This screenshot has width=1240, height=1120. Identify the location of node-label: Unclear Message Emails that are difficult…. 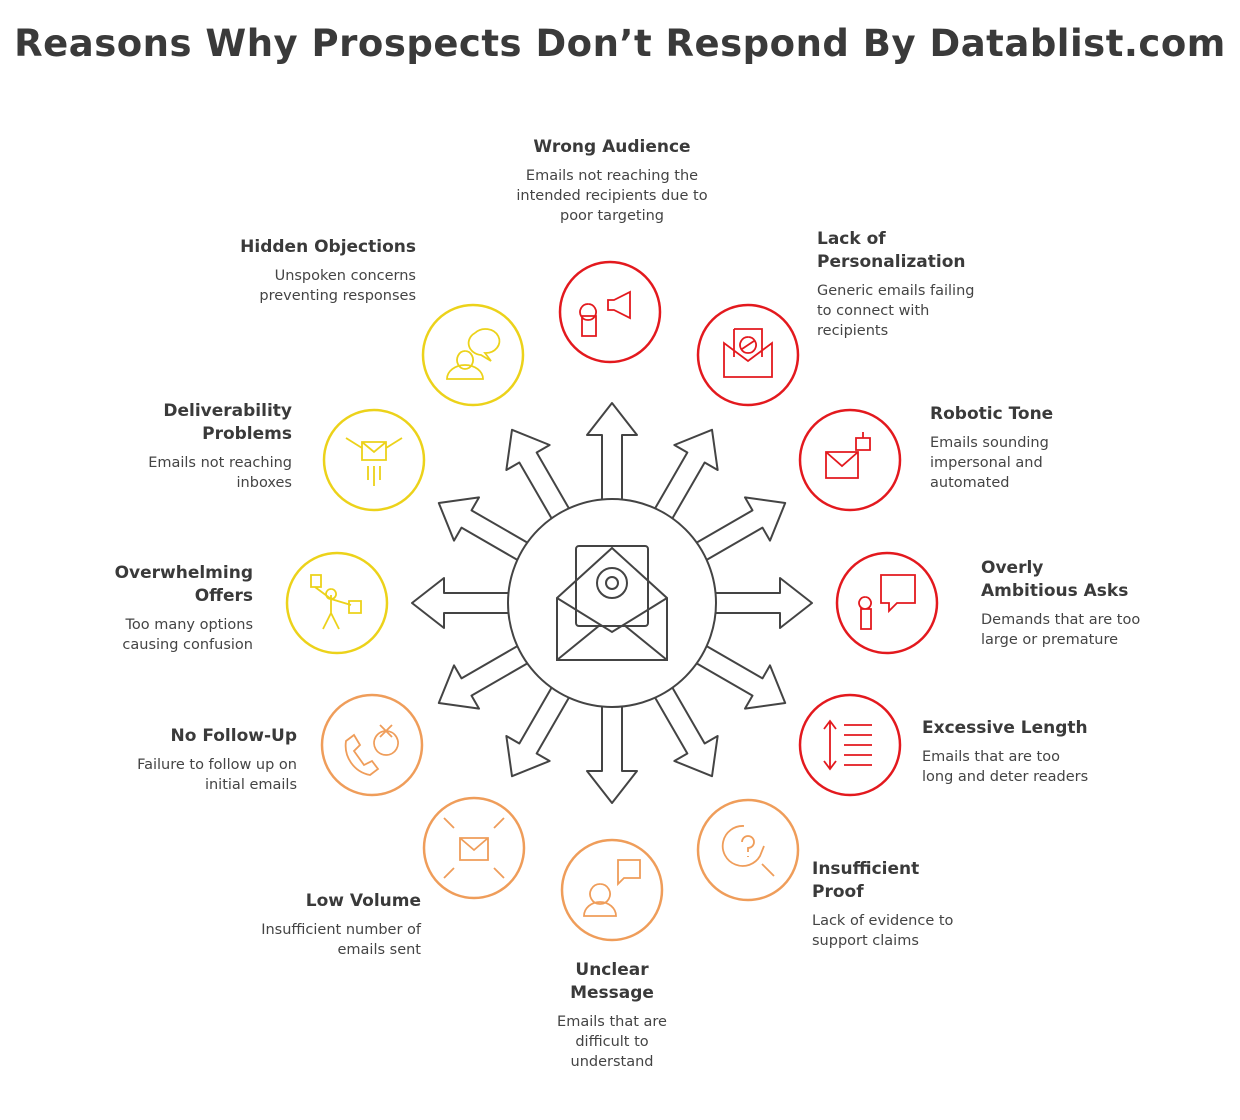
(612, 1015).